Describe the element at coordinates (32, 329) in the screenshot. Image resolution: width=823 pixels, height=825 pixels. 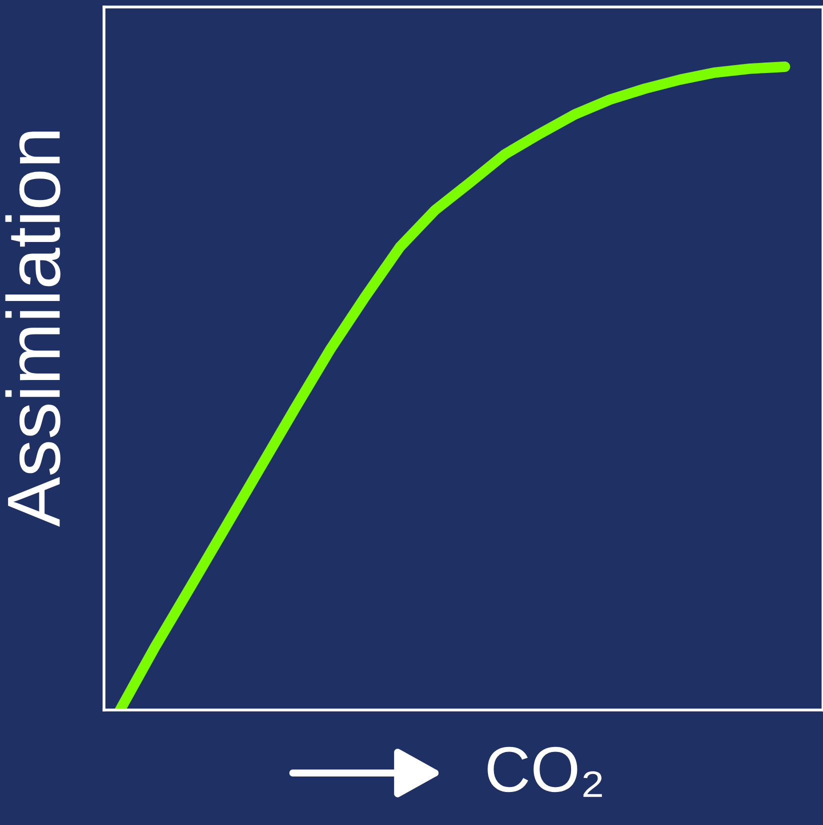
I see `y-axis-title: Assimilation` at that location.